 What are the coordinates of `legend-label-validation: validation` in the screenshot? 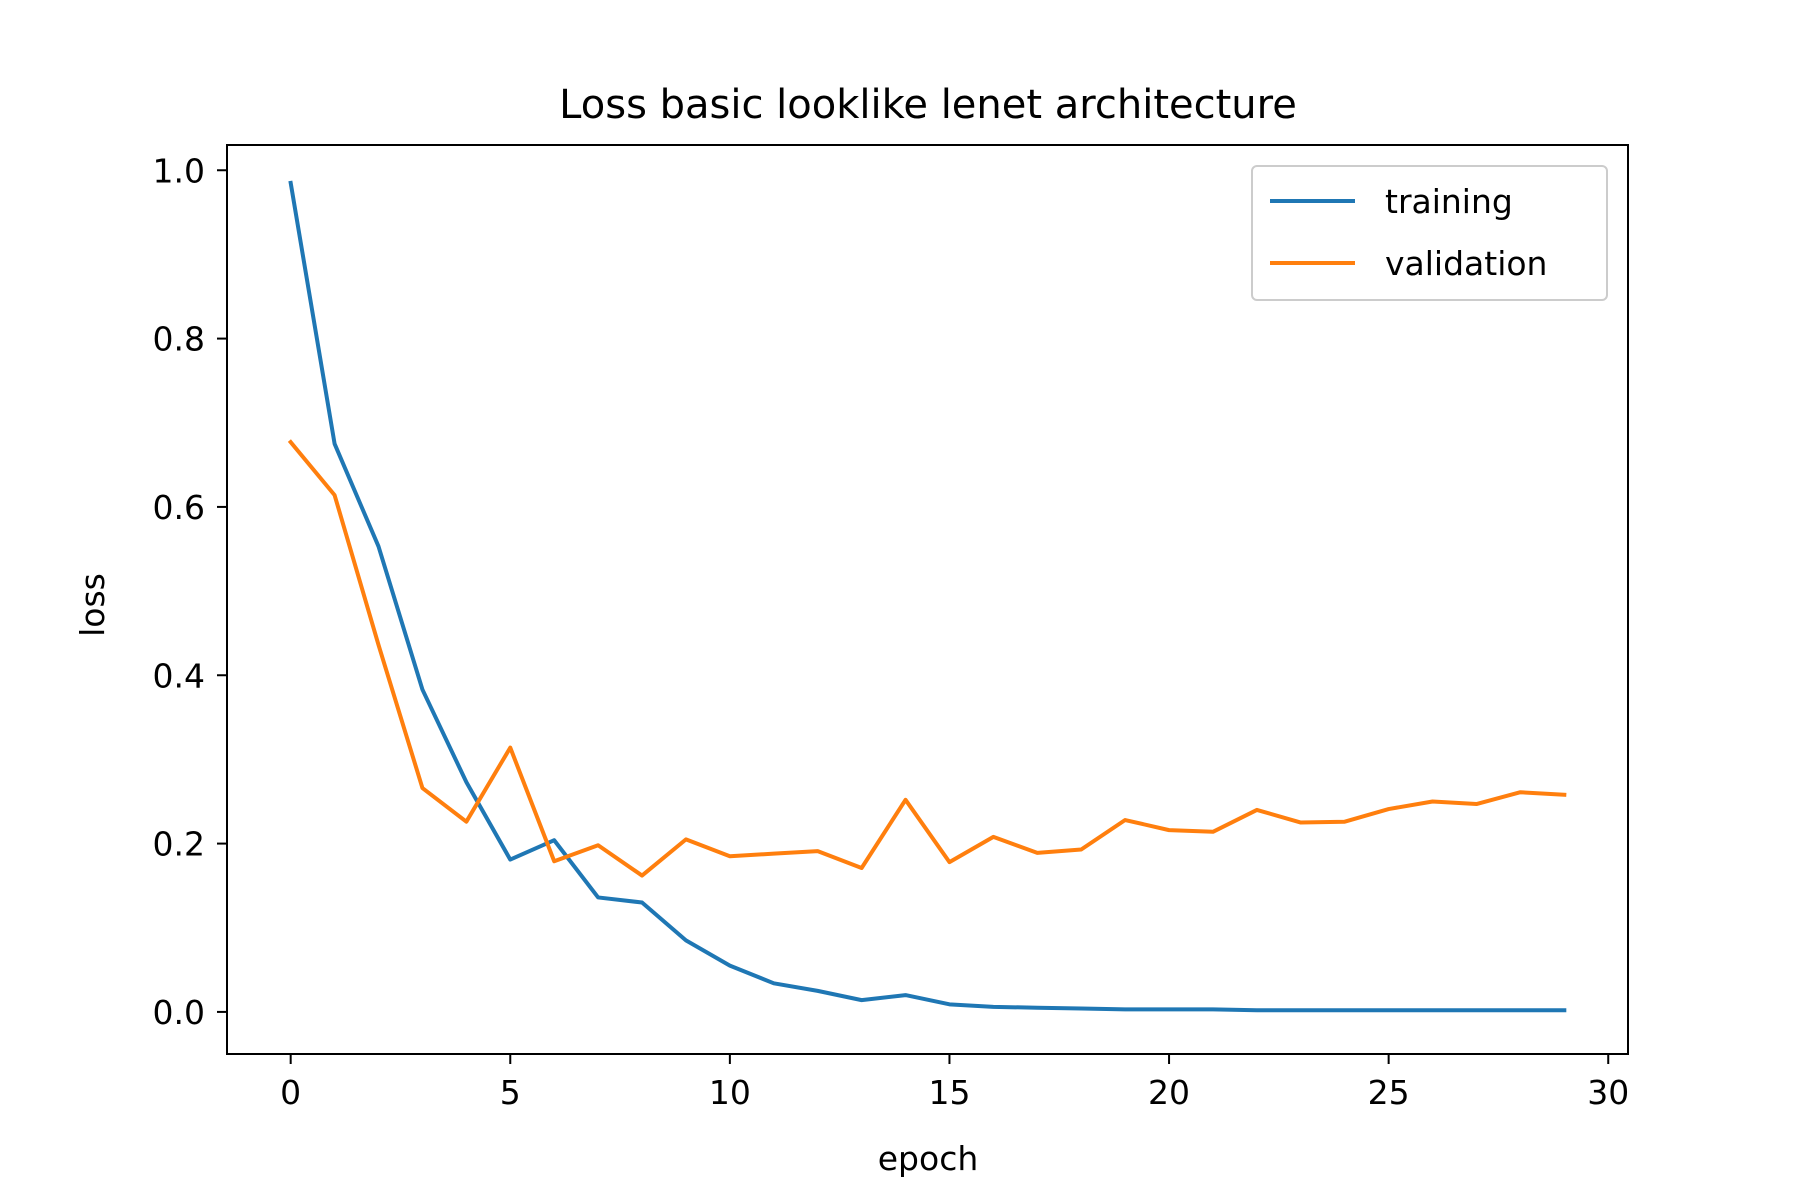 It's located at (1466, 263).